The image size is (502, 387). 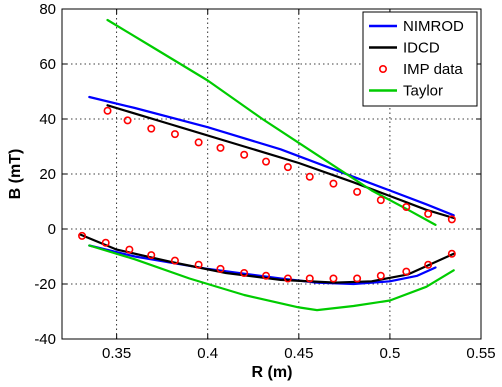 I want to click on legend-label-nimrod: NIMROD, so click(x=433, y=26).